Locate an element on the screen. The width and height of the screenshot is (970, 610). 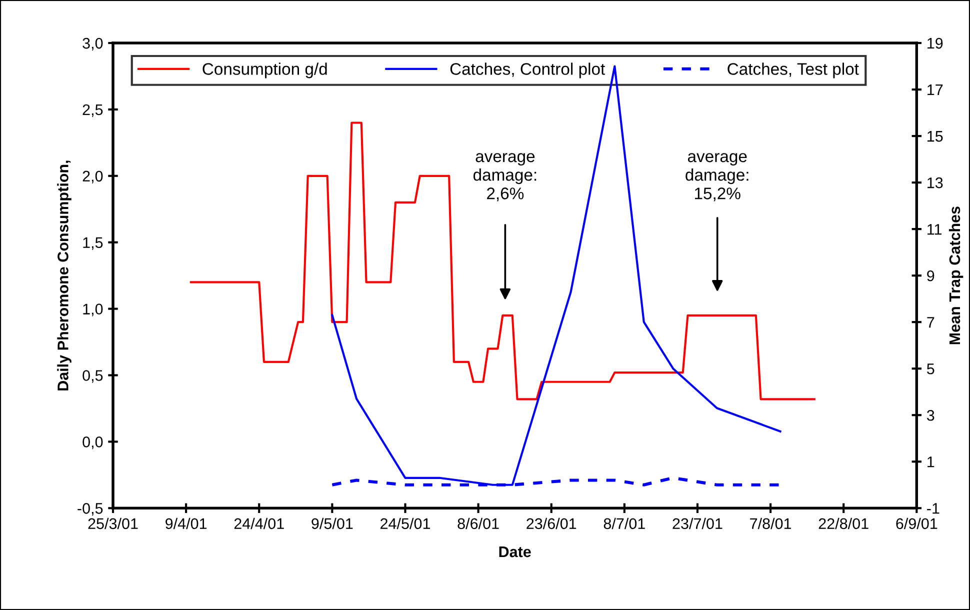
x-tick-label: 24/4/01 is located at coordinates (259, 524).